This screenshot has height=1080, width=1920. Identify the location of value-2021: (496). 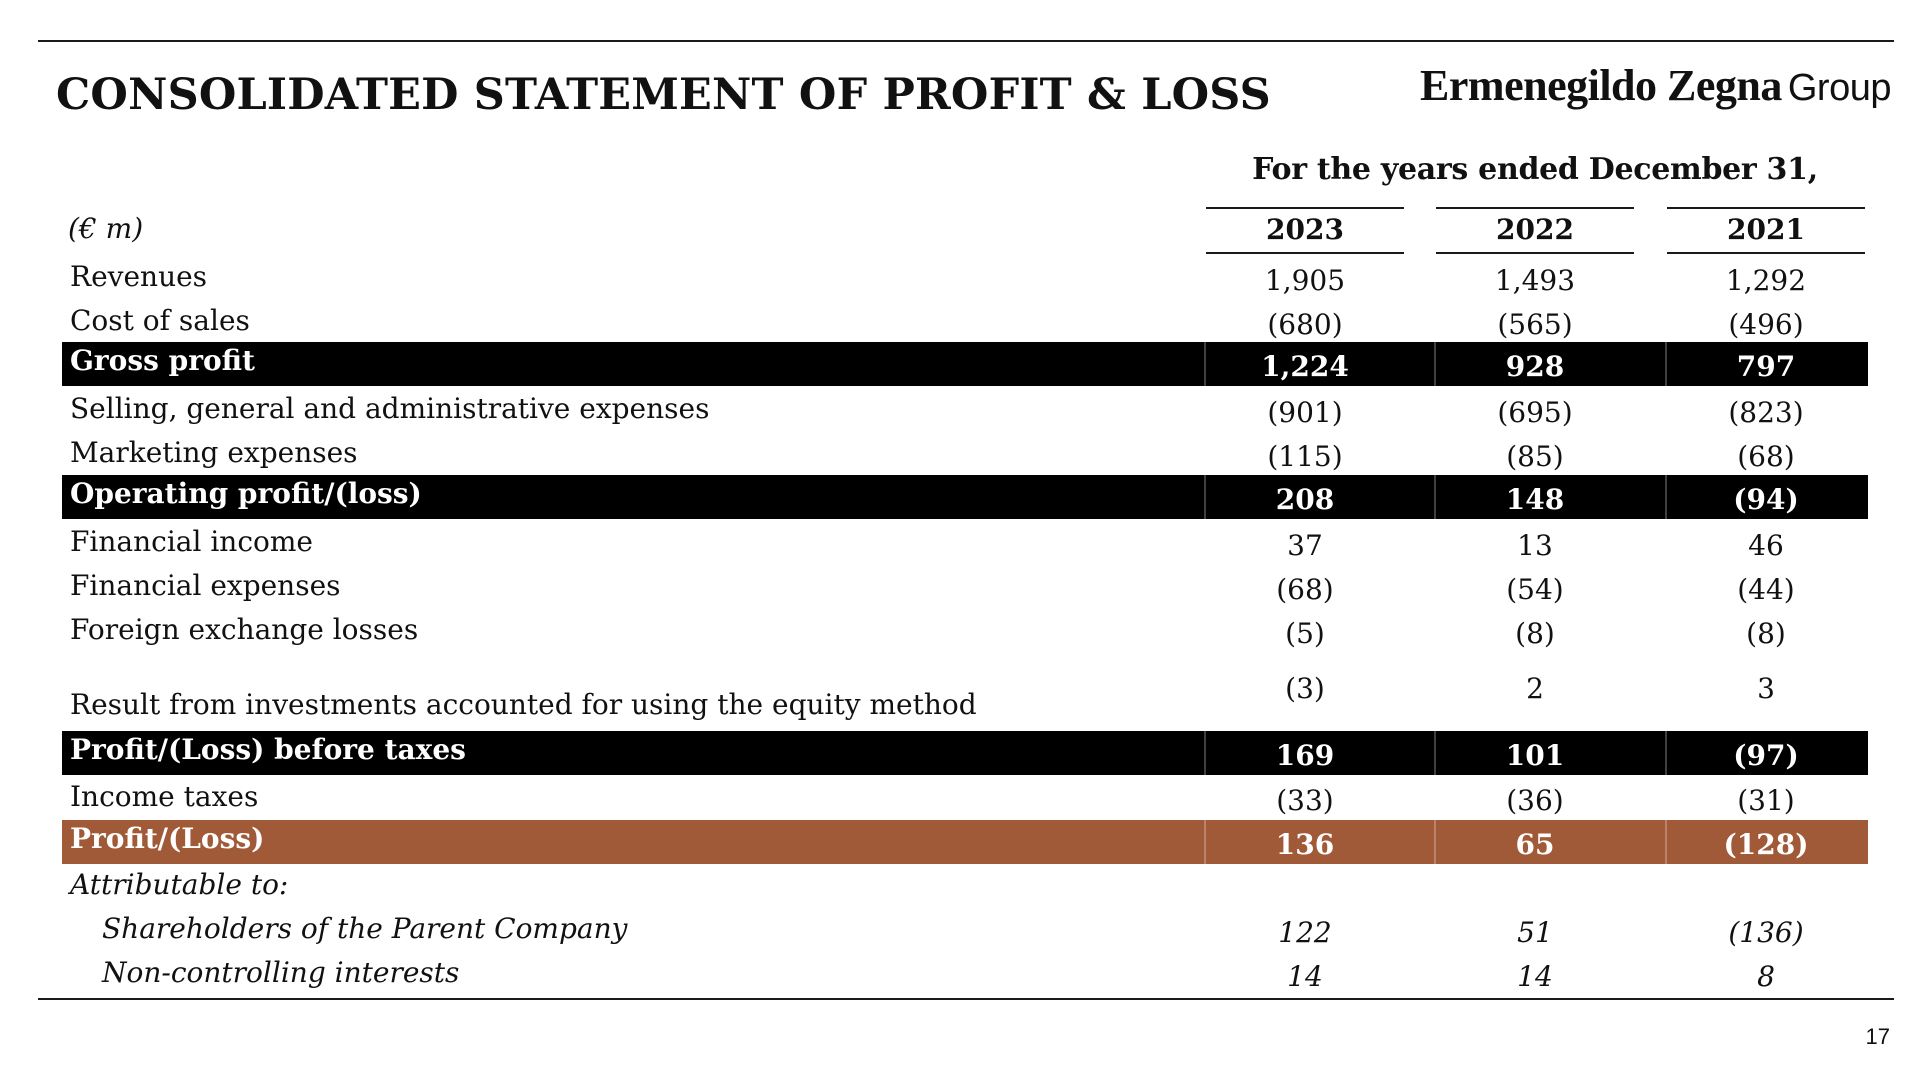
(1766, 324).